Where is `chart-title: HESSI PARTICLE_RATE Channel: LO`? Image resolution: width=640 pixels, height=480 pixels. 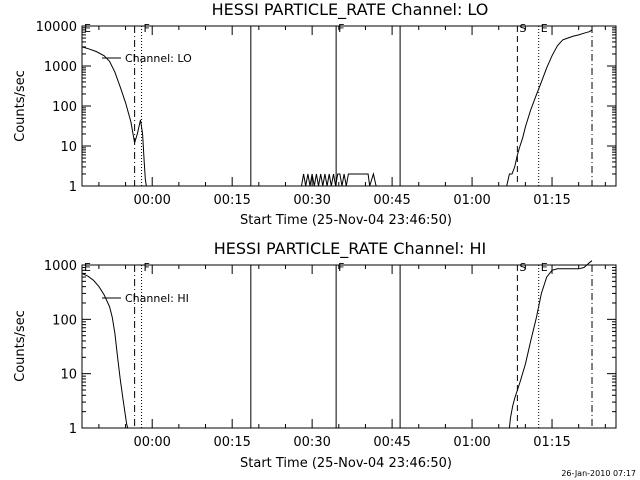 chart-title: HESSI PARTICLE_RATE Channel: LO is located at coordinates (350, 10).